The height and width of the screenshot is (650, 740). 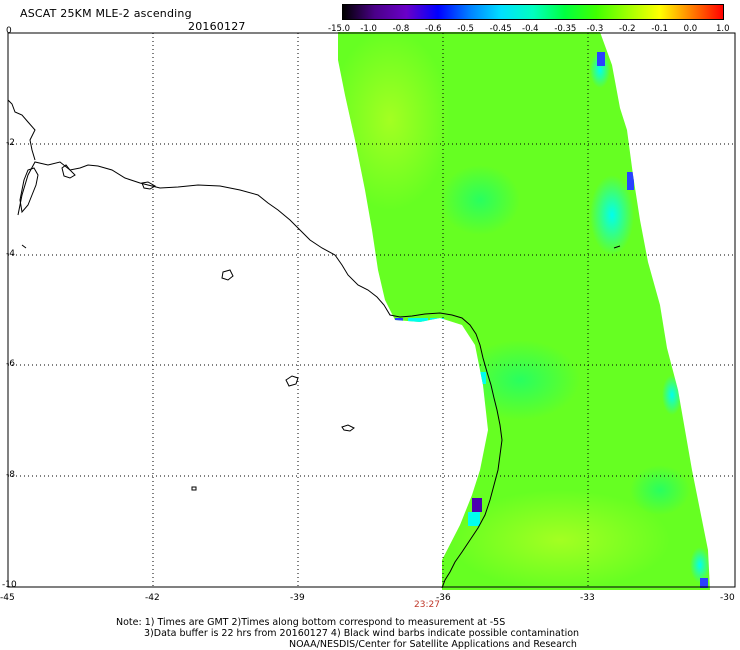 What do you see at coordinates (368, 29) in the screenshot?
I see `color-scale-label: -1.0` at bounding box center [368, 29].